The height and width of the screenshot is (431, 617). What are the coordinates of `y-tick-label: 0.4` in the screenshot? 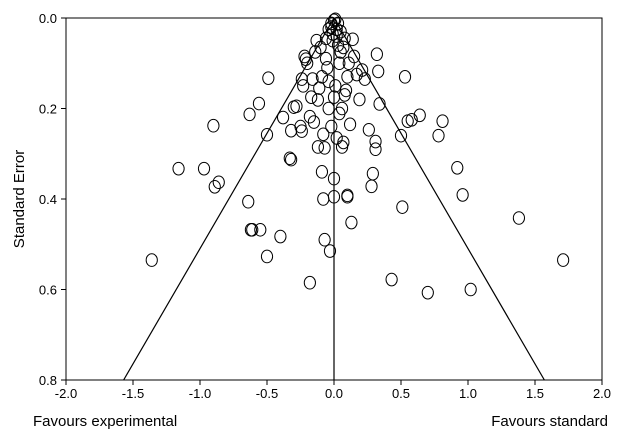 It's located at (48, 199).